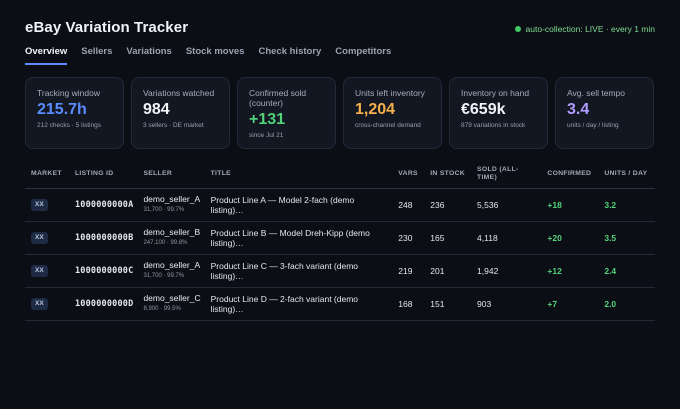 The width and height of the screenshot is (680, 409). What do you see at coordinates (103, 174) in the screenshot?
I see `column-header-listing-id: LISTING ID` at bounding box center [103, 174].